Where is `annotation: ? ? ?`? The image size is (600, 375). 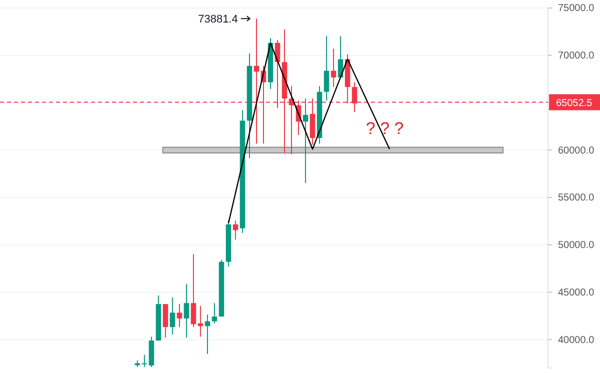 annotation: ? ? ? is located at coordinates (385, 128).